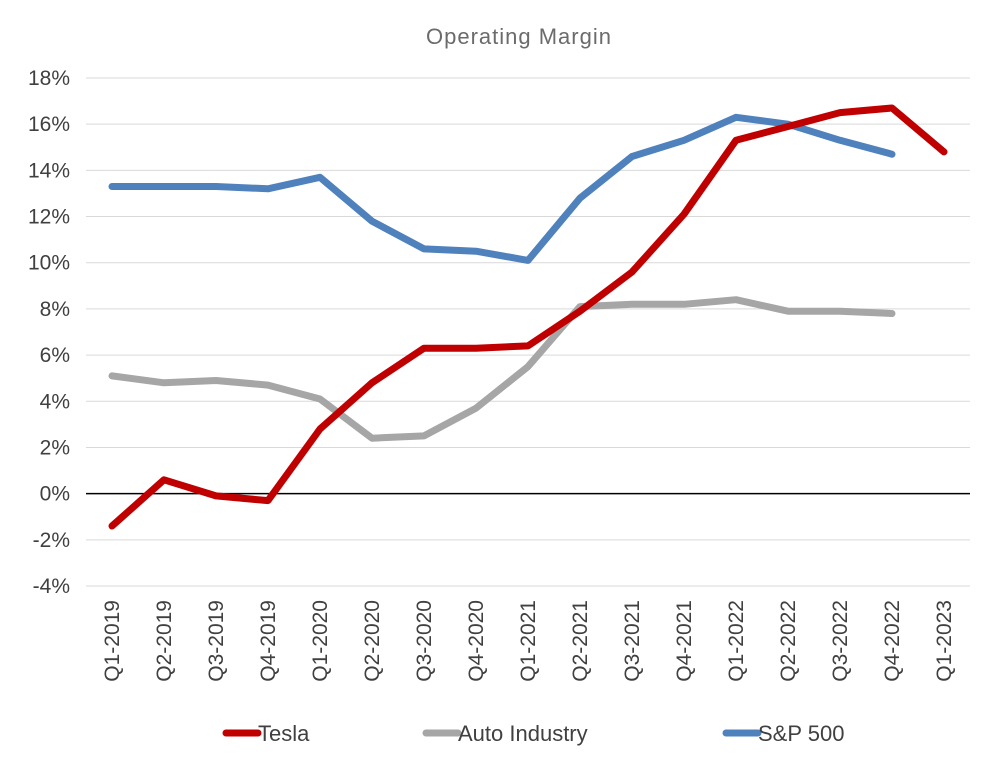  I want to click on y-tick-label: 16%, so click(49, 124).